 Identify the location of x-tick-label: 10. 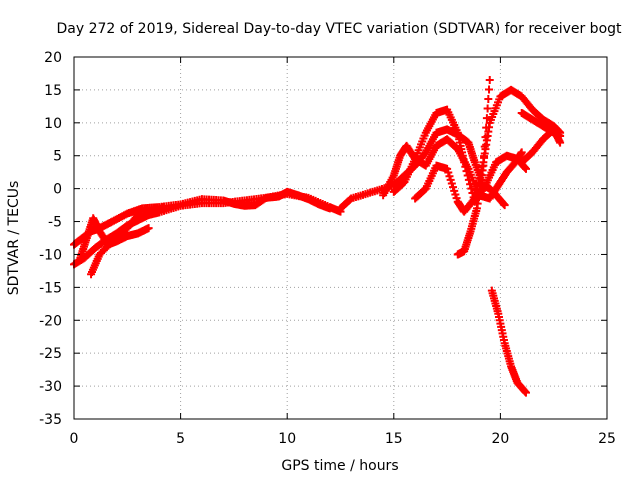
(287, 439).